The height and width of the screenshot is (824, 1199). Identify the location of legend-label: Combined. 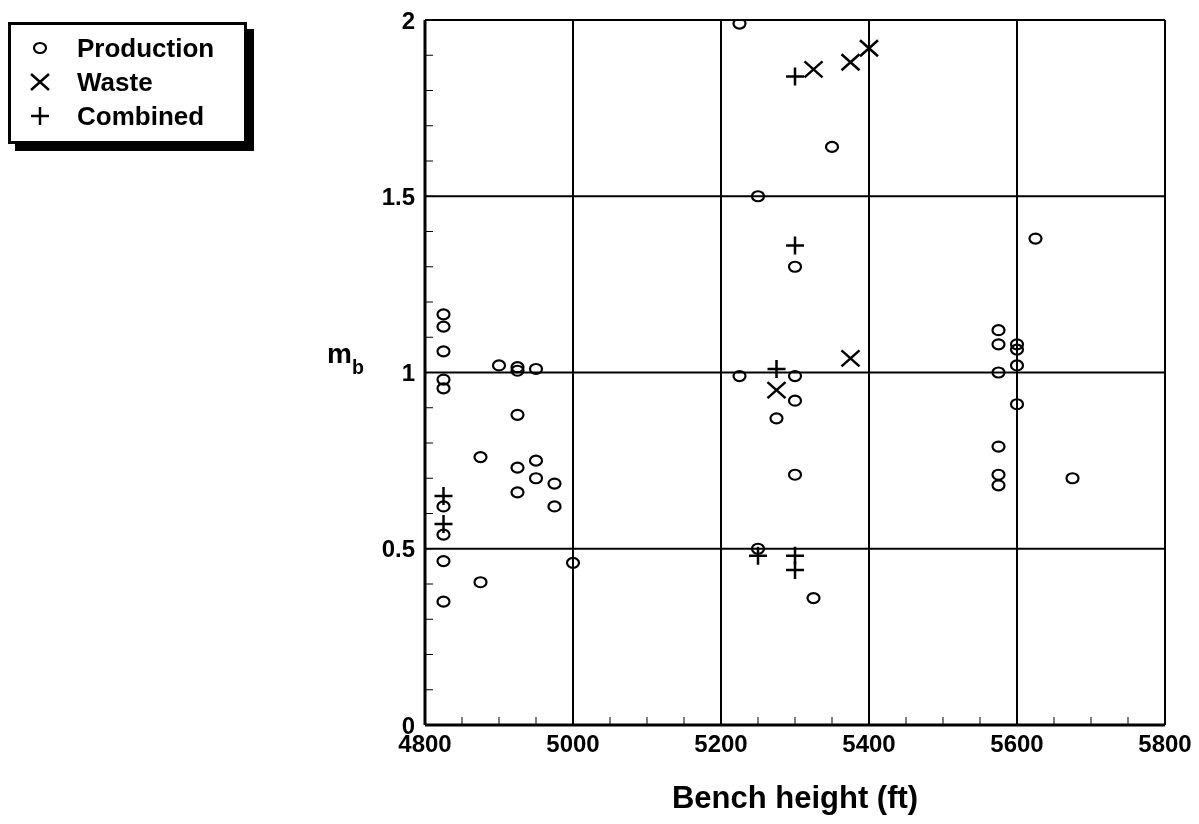
(141, 116).